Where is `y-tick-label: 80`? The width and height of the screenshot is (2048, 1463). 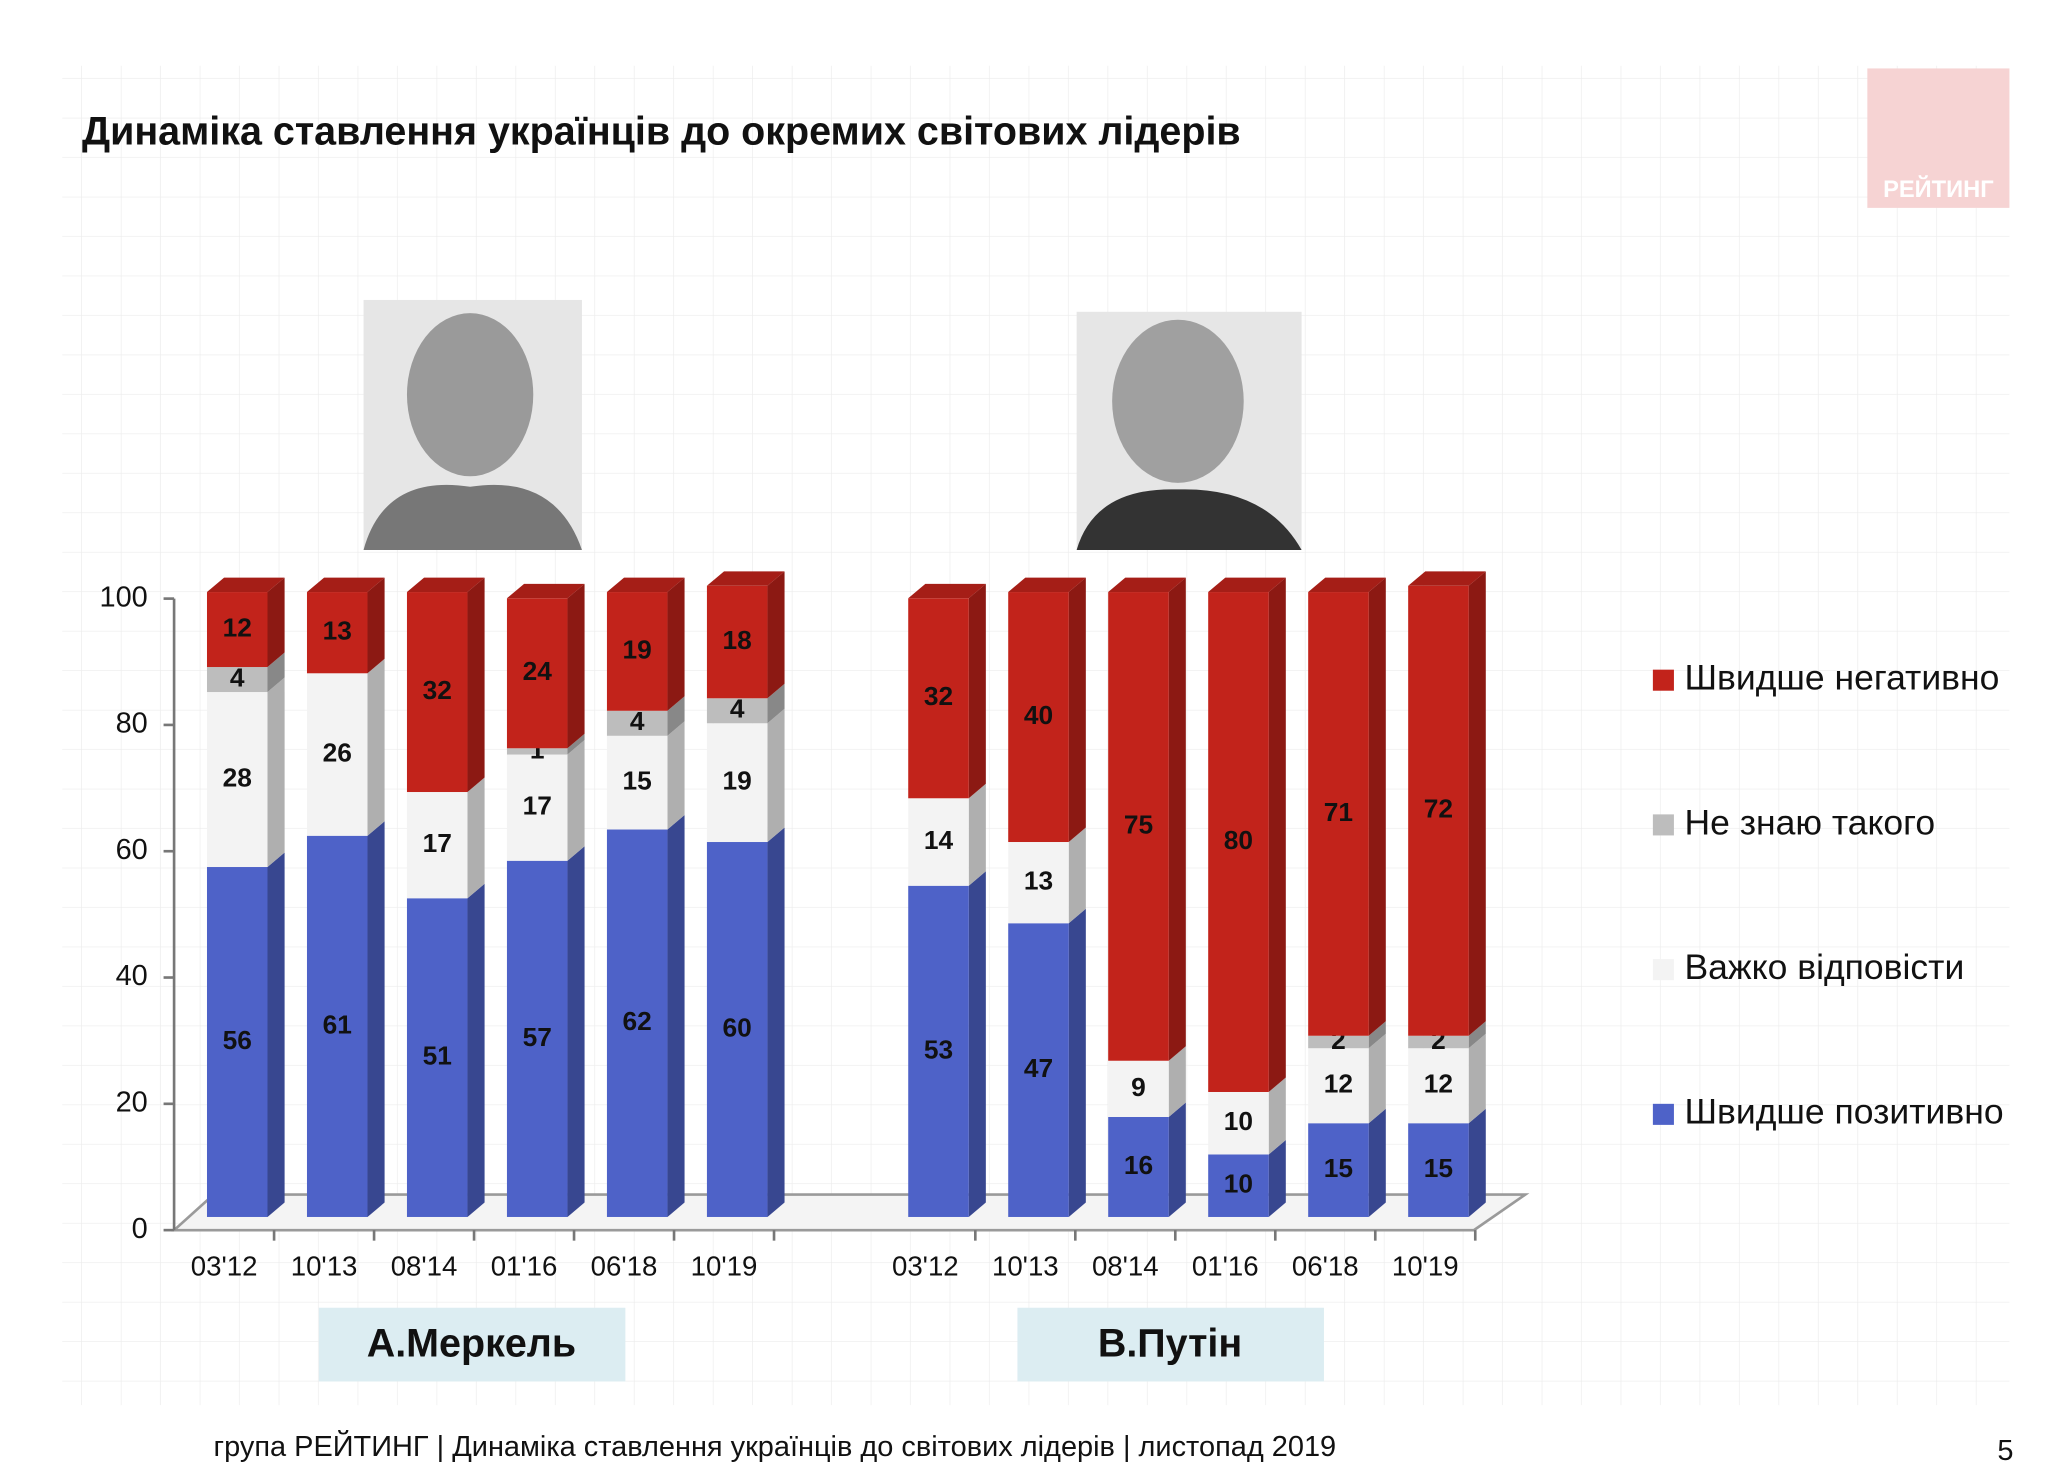 y-tick-label: 80 is located at coordinates (132, 724).